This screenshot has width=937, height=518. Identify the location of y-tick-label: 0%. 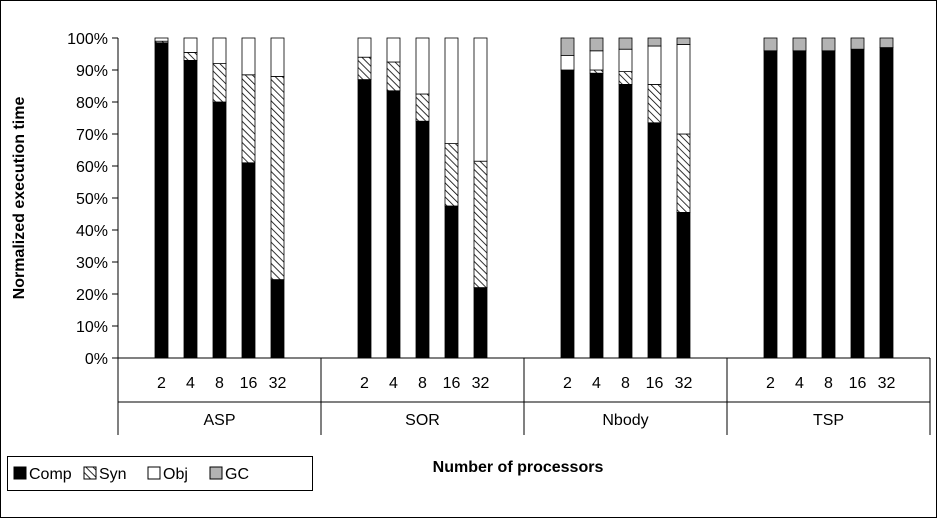
(96, 359).